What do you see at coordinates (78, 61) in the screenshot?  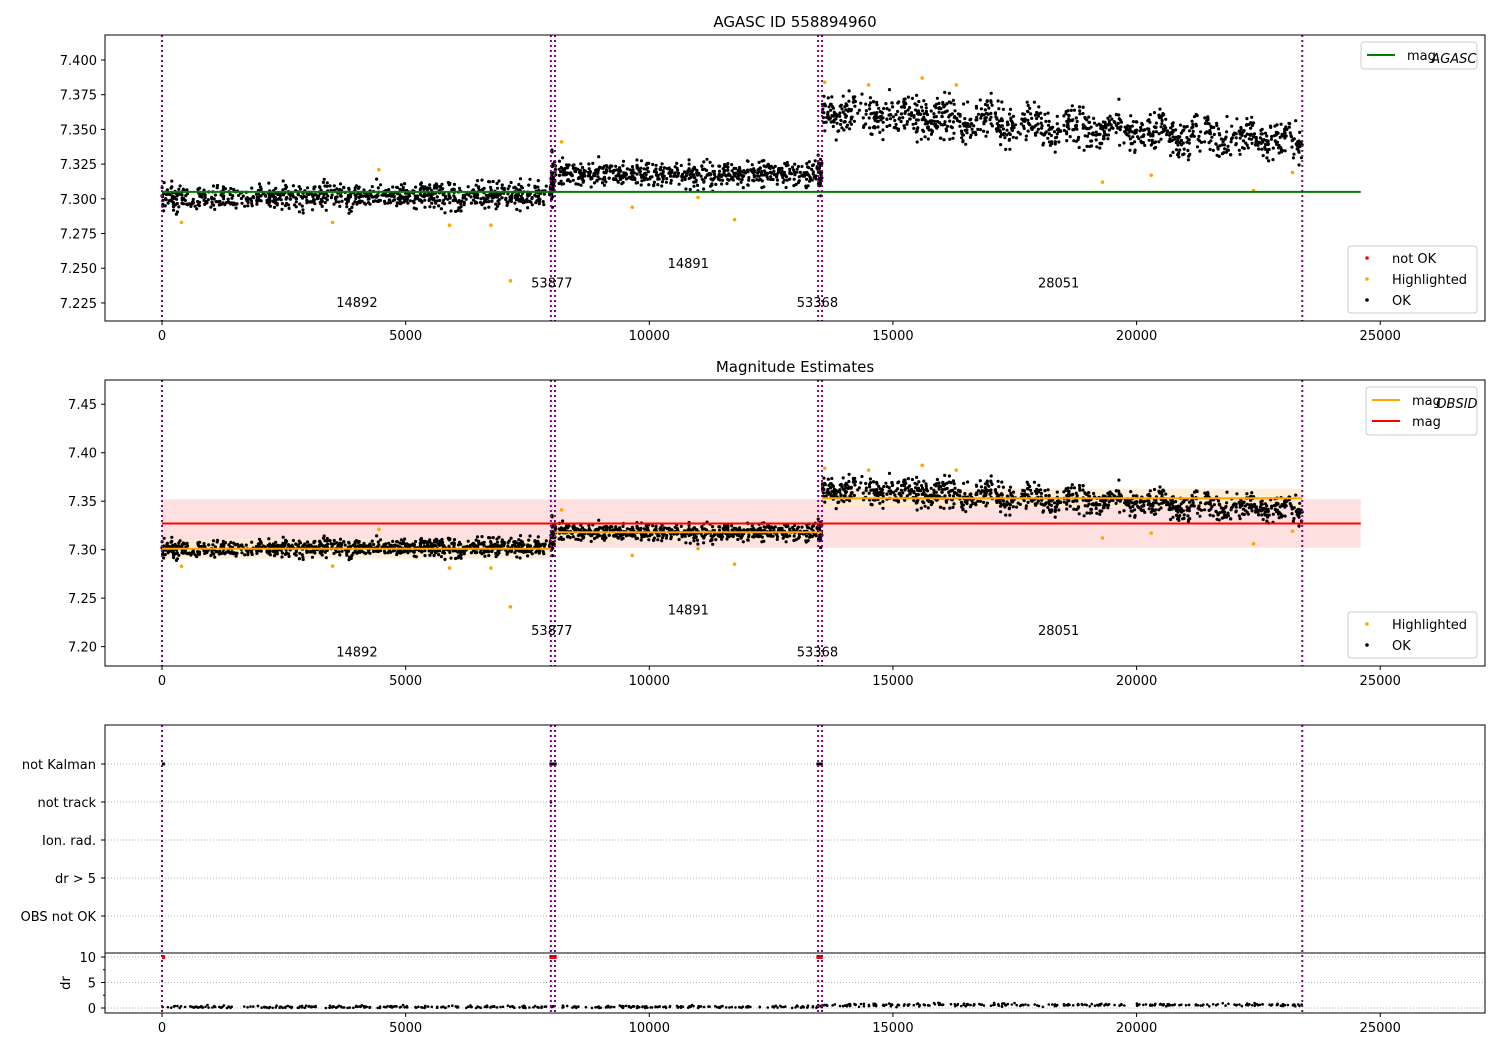 I see `y-tick-label: 7.400` at bounding box center [78, 61].